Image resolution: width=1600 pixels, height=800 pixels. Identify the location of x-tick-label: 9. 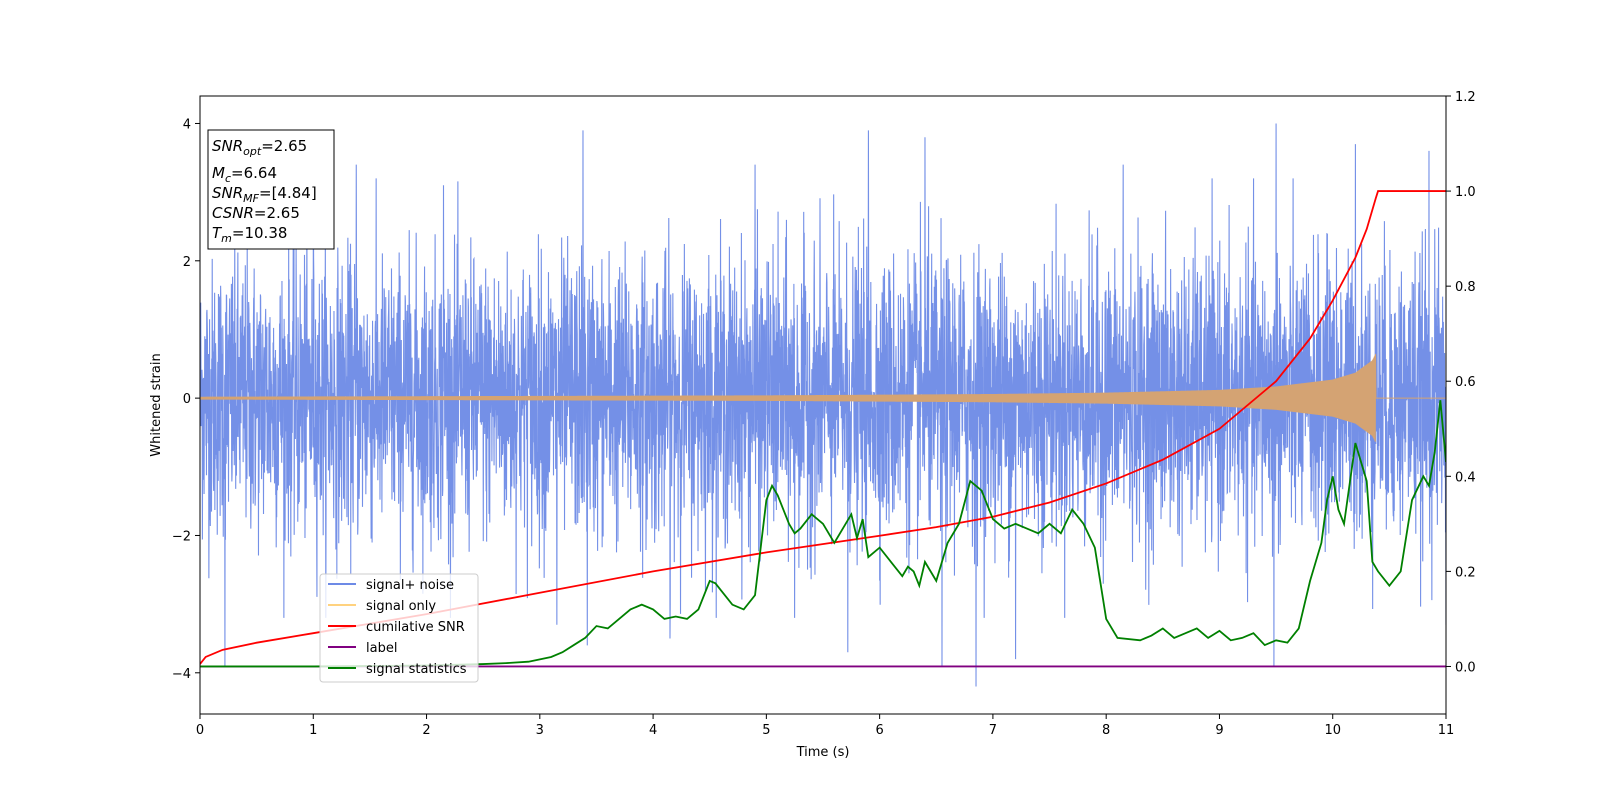
(1219, 730).